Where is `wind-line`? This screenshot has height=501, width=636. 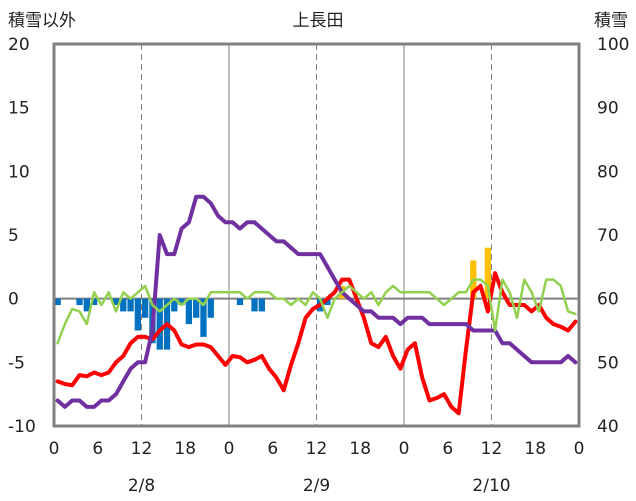 wind-line is located at coordinates (316, 311).